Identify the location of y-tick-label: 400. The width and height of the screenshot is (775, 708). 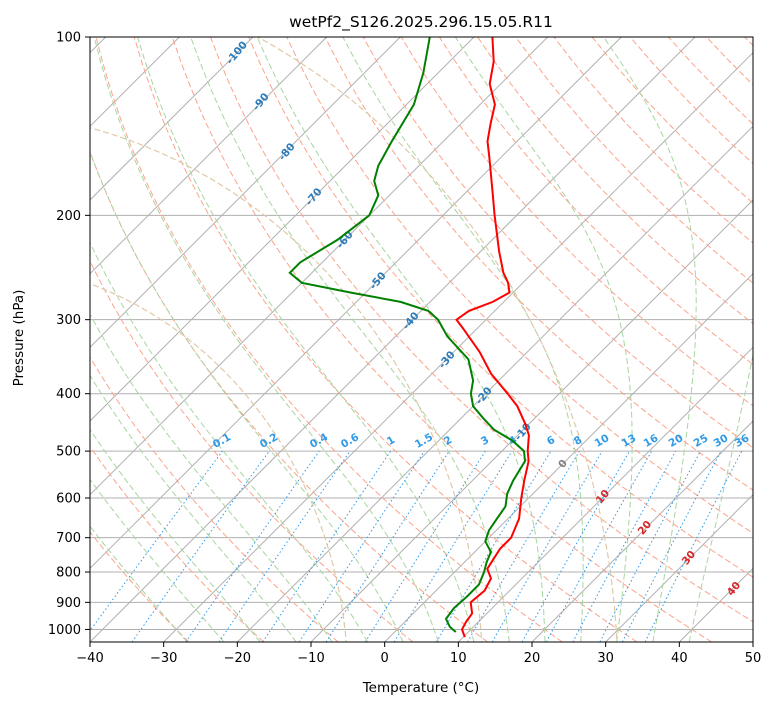
(68, 394).